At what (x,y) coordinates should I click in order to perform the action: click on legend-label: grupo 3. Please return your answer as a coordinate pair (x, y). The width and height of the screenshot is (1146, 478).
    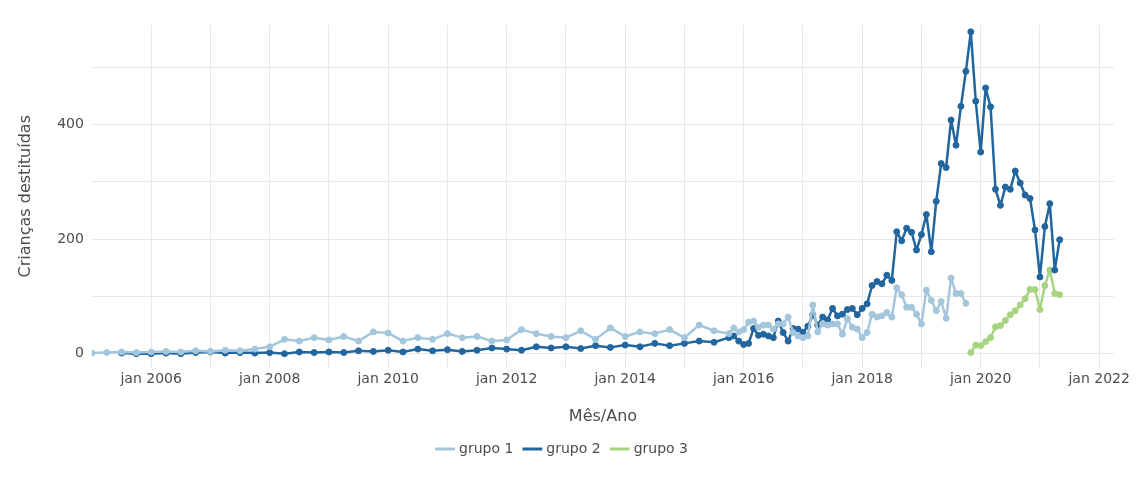
    Looking at the image, I should click on (660, 447).